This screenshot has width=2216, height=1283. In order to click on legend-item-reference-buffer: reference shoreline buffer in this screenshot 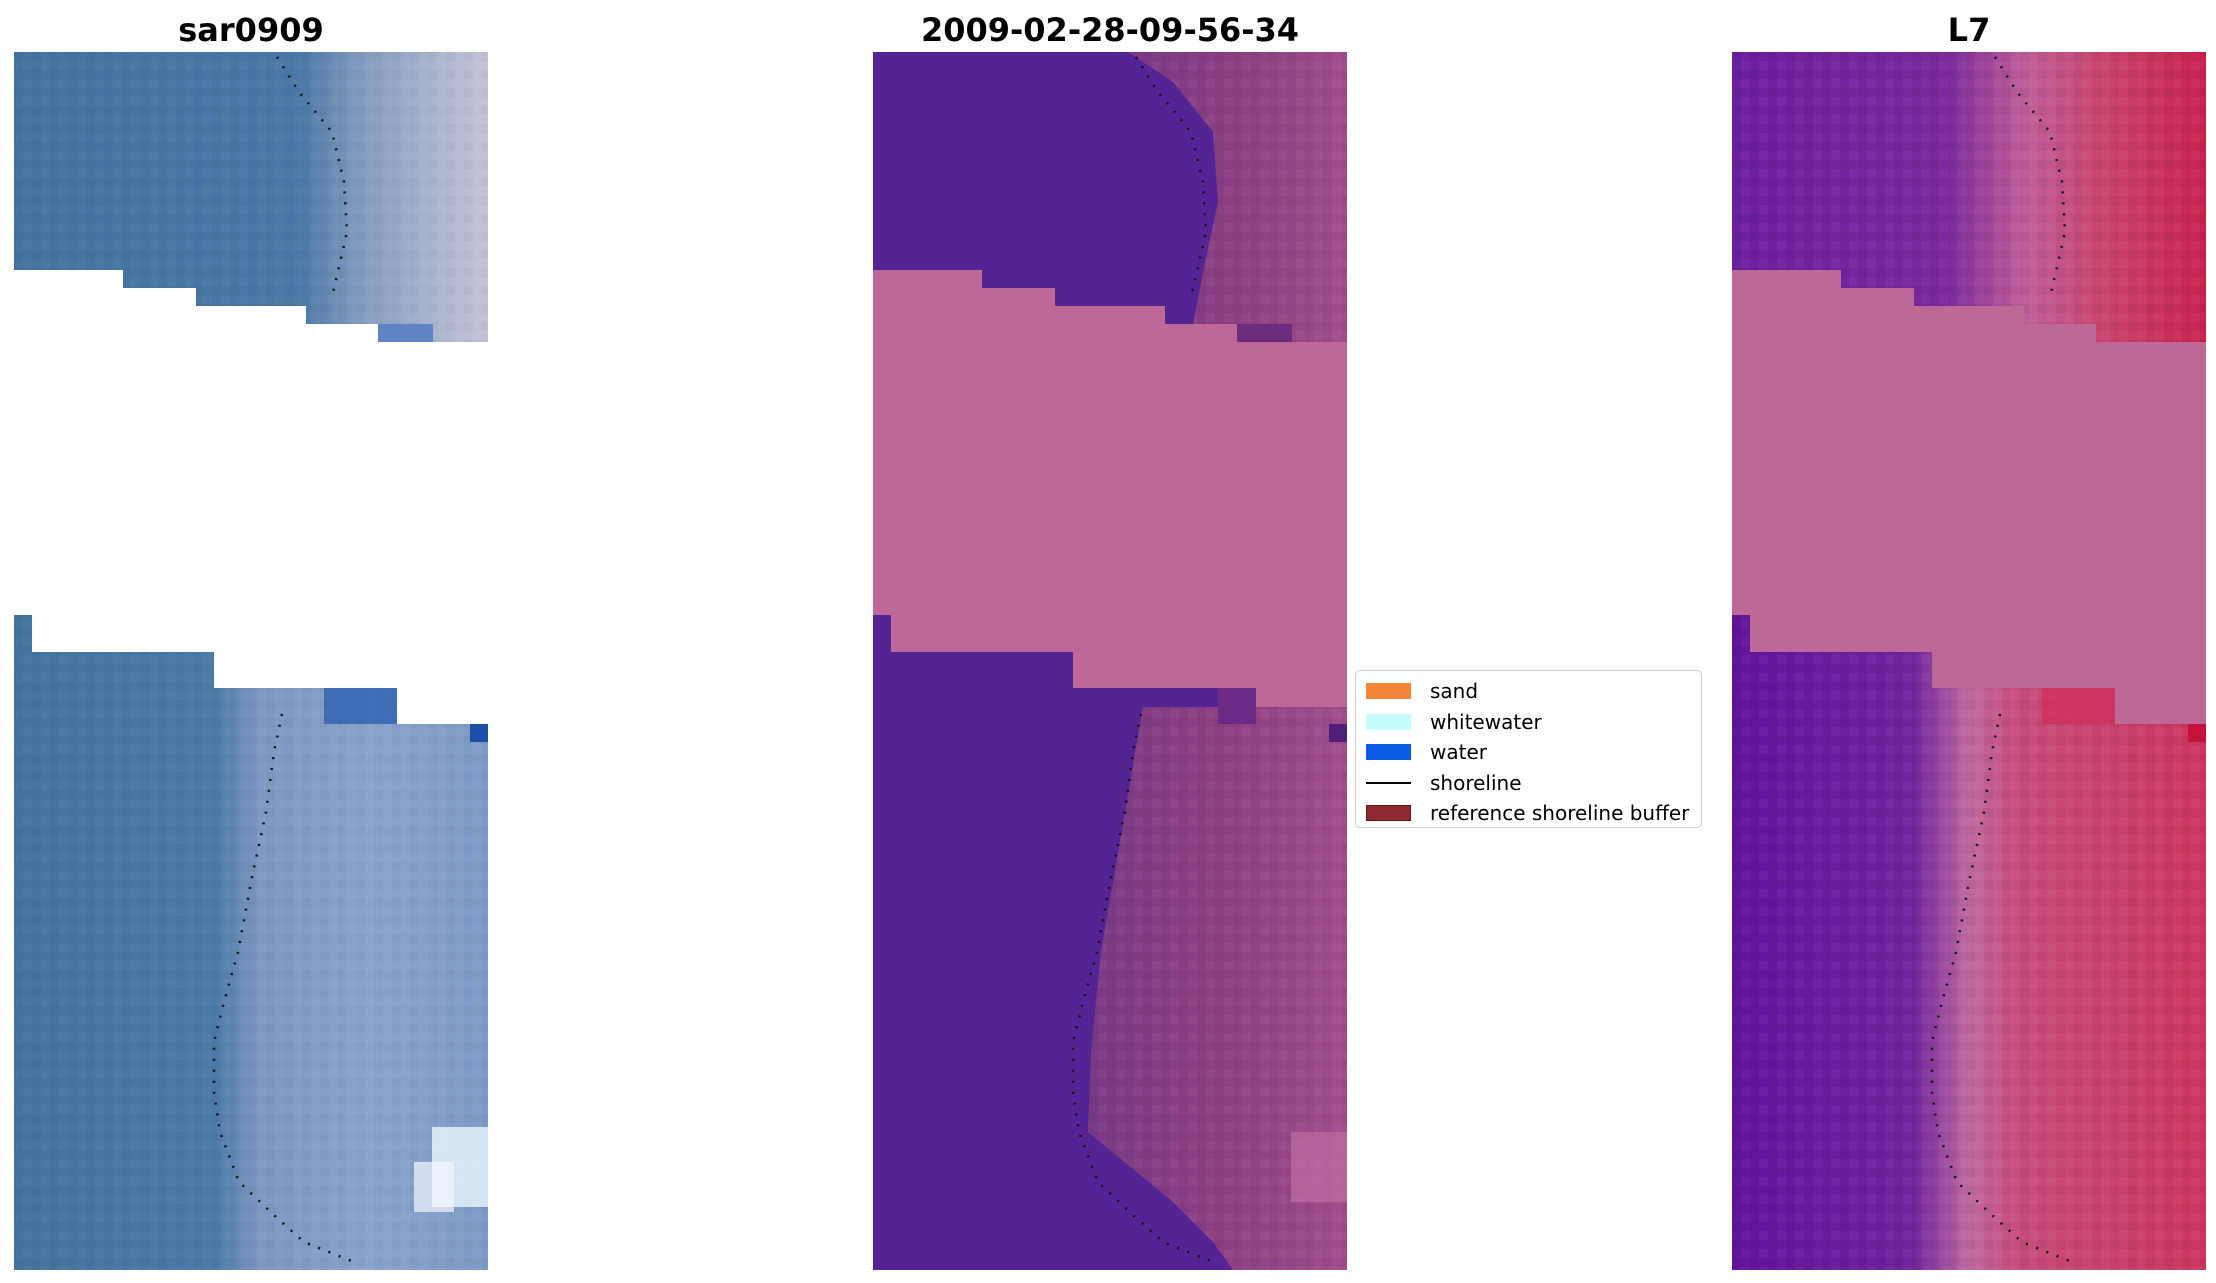, I will do `click(1528, 813)`.